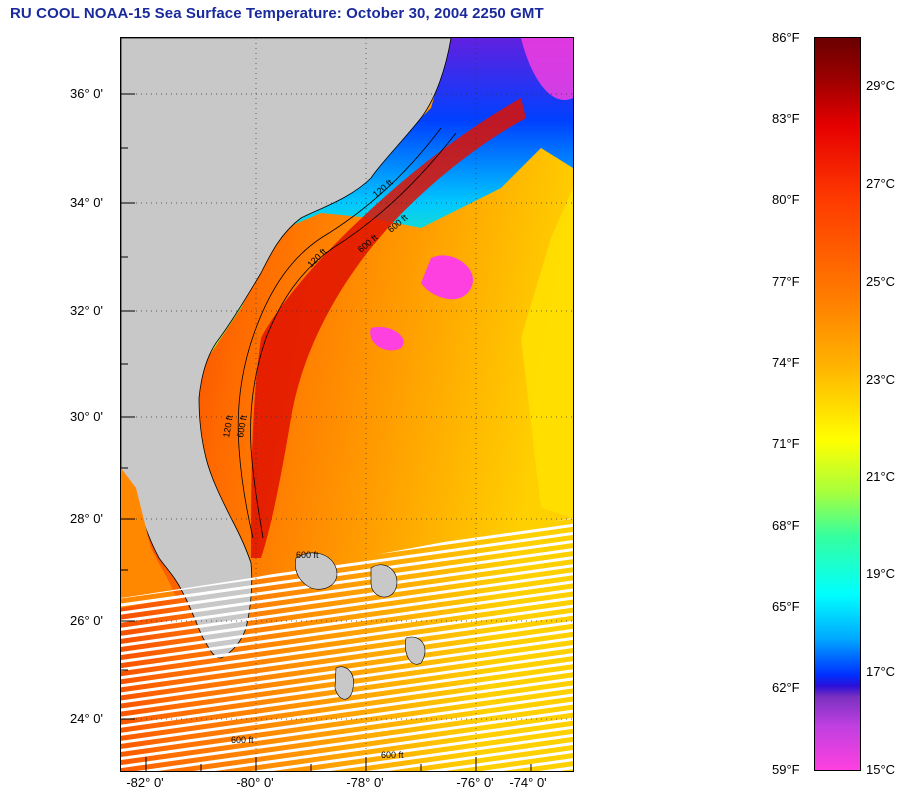  What do you see at coordinates (86, 518) in the screenshot?
I see `lat-label: 28° 0'` at bounding box center [86, 518].